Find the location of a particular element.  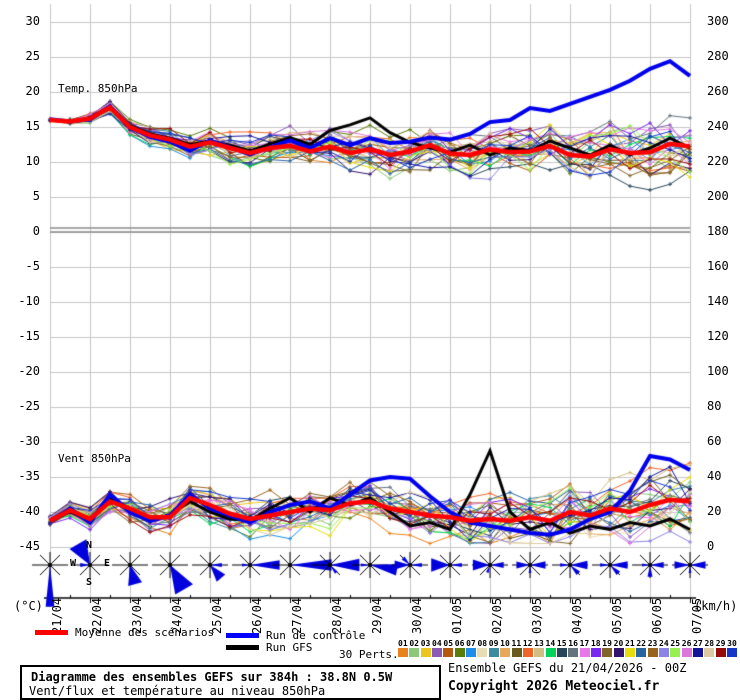

pert-number-label: 30 is located at coordinates (732, 643).